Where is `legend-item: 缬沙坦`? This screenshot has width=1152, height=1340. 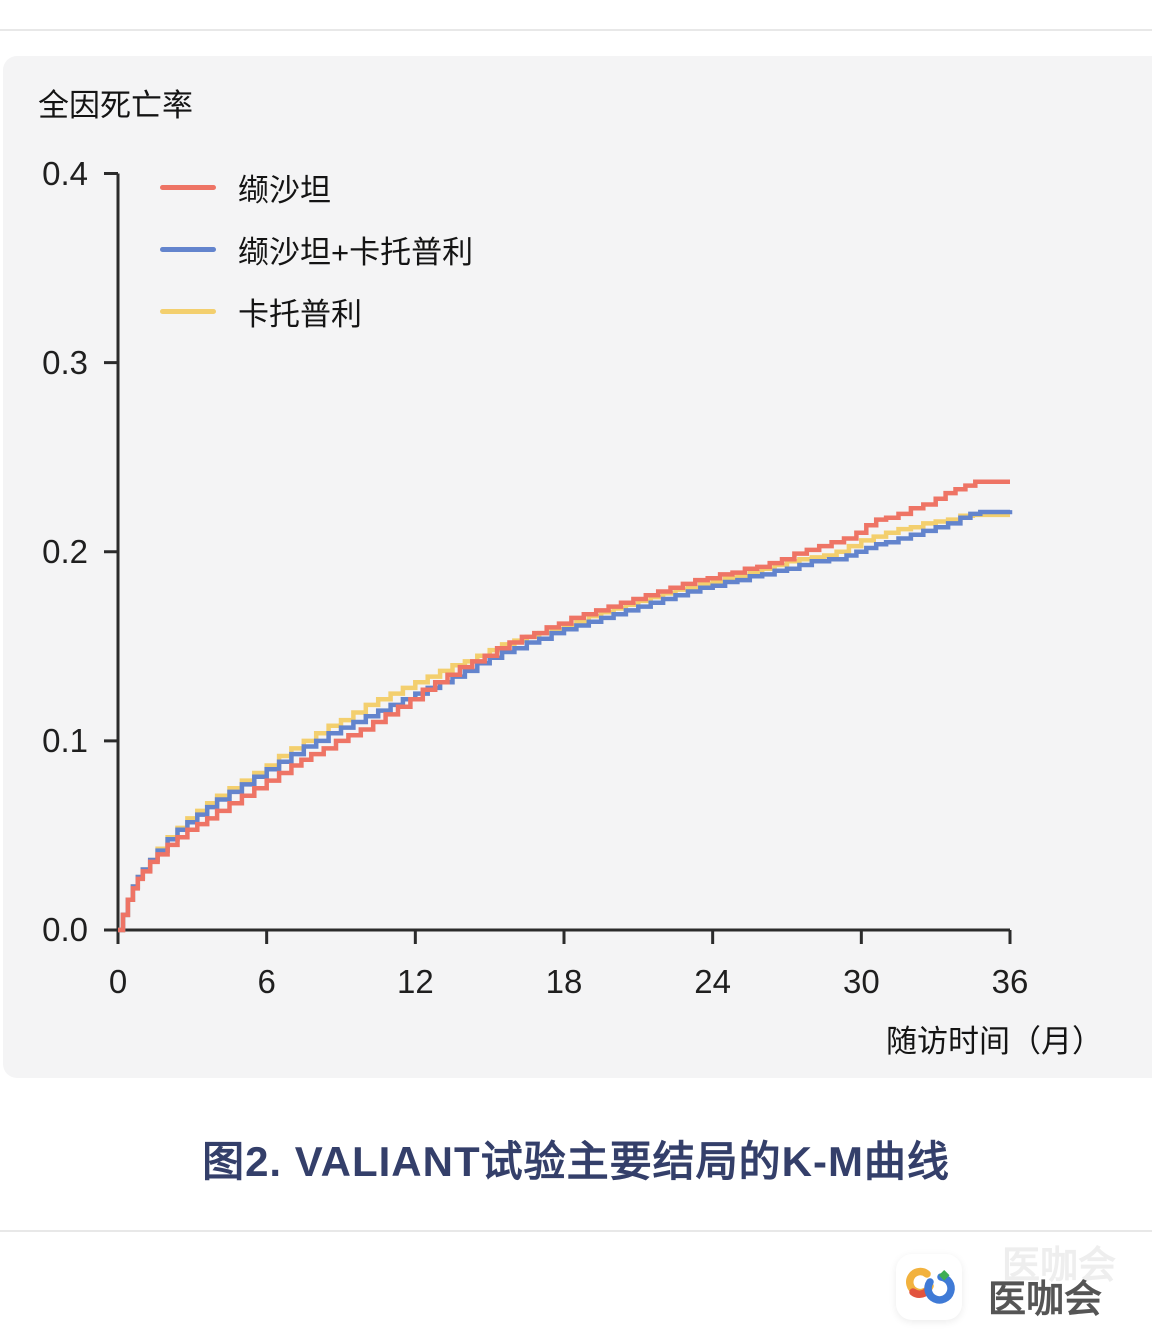 legend-item: 缬沙坦 is located at coordinates (316, 187).